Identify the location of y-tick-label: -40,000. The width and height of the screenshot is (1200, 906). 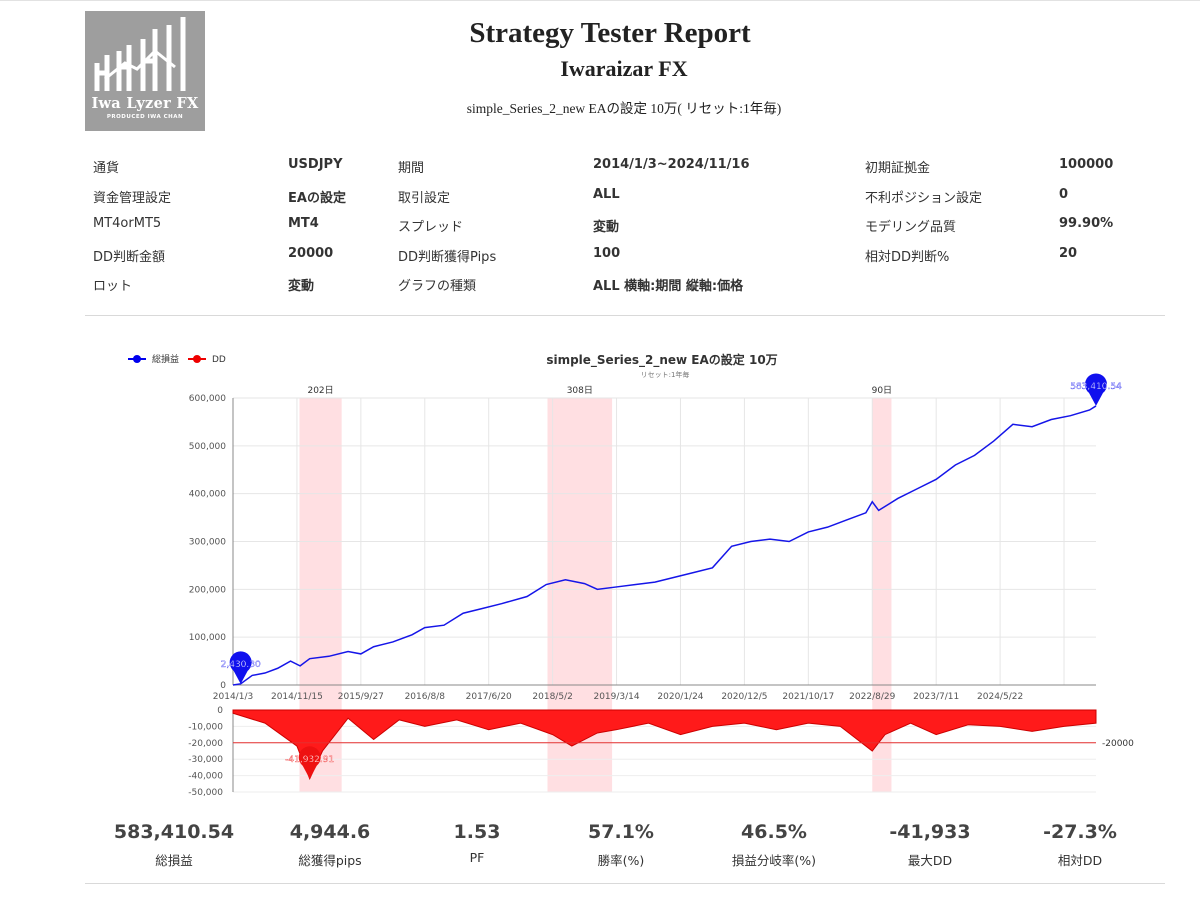
(205, 777).